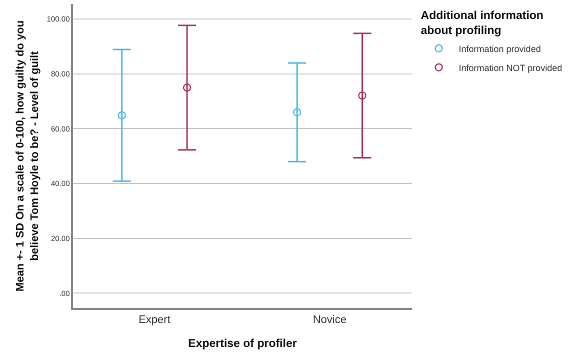 The image size is (572, 354). Describe the element at coordinates (499, 49) in the screenshot. I see `legend-label: Information provided` at that location.